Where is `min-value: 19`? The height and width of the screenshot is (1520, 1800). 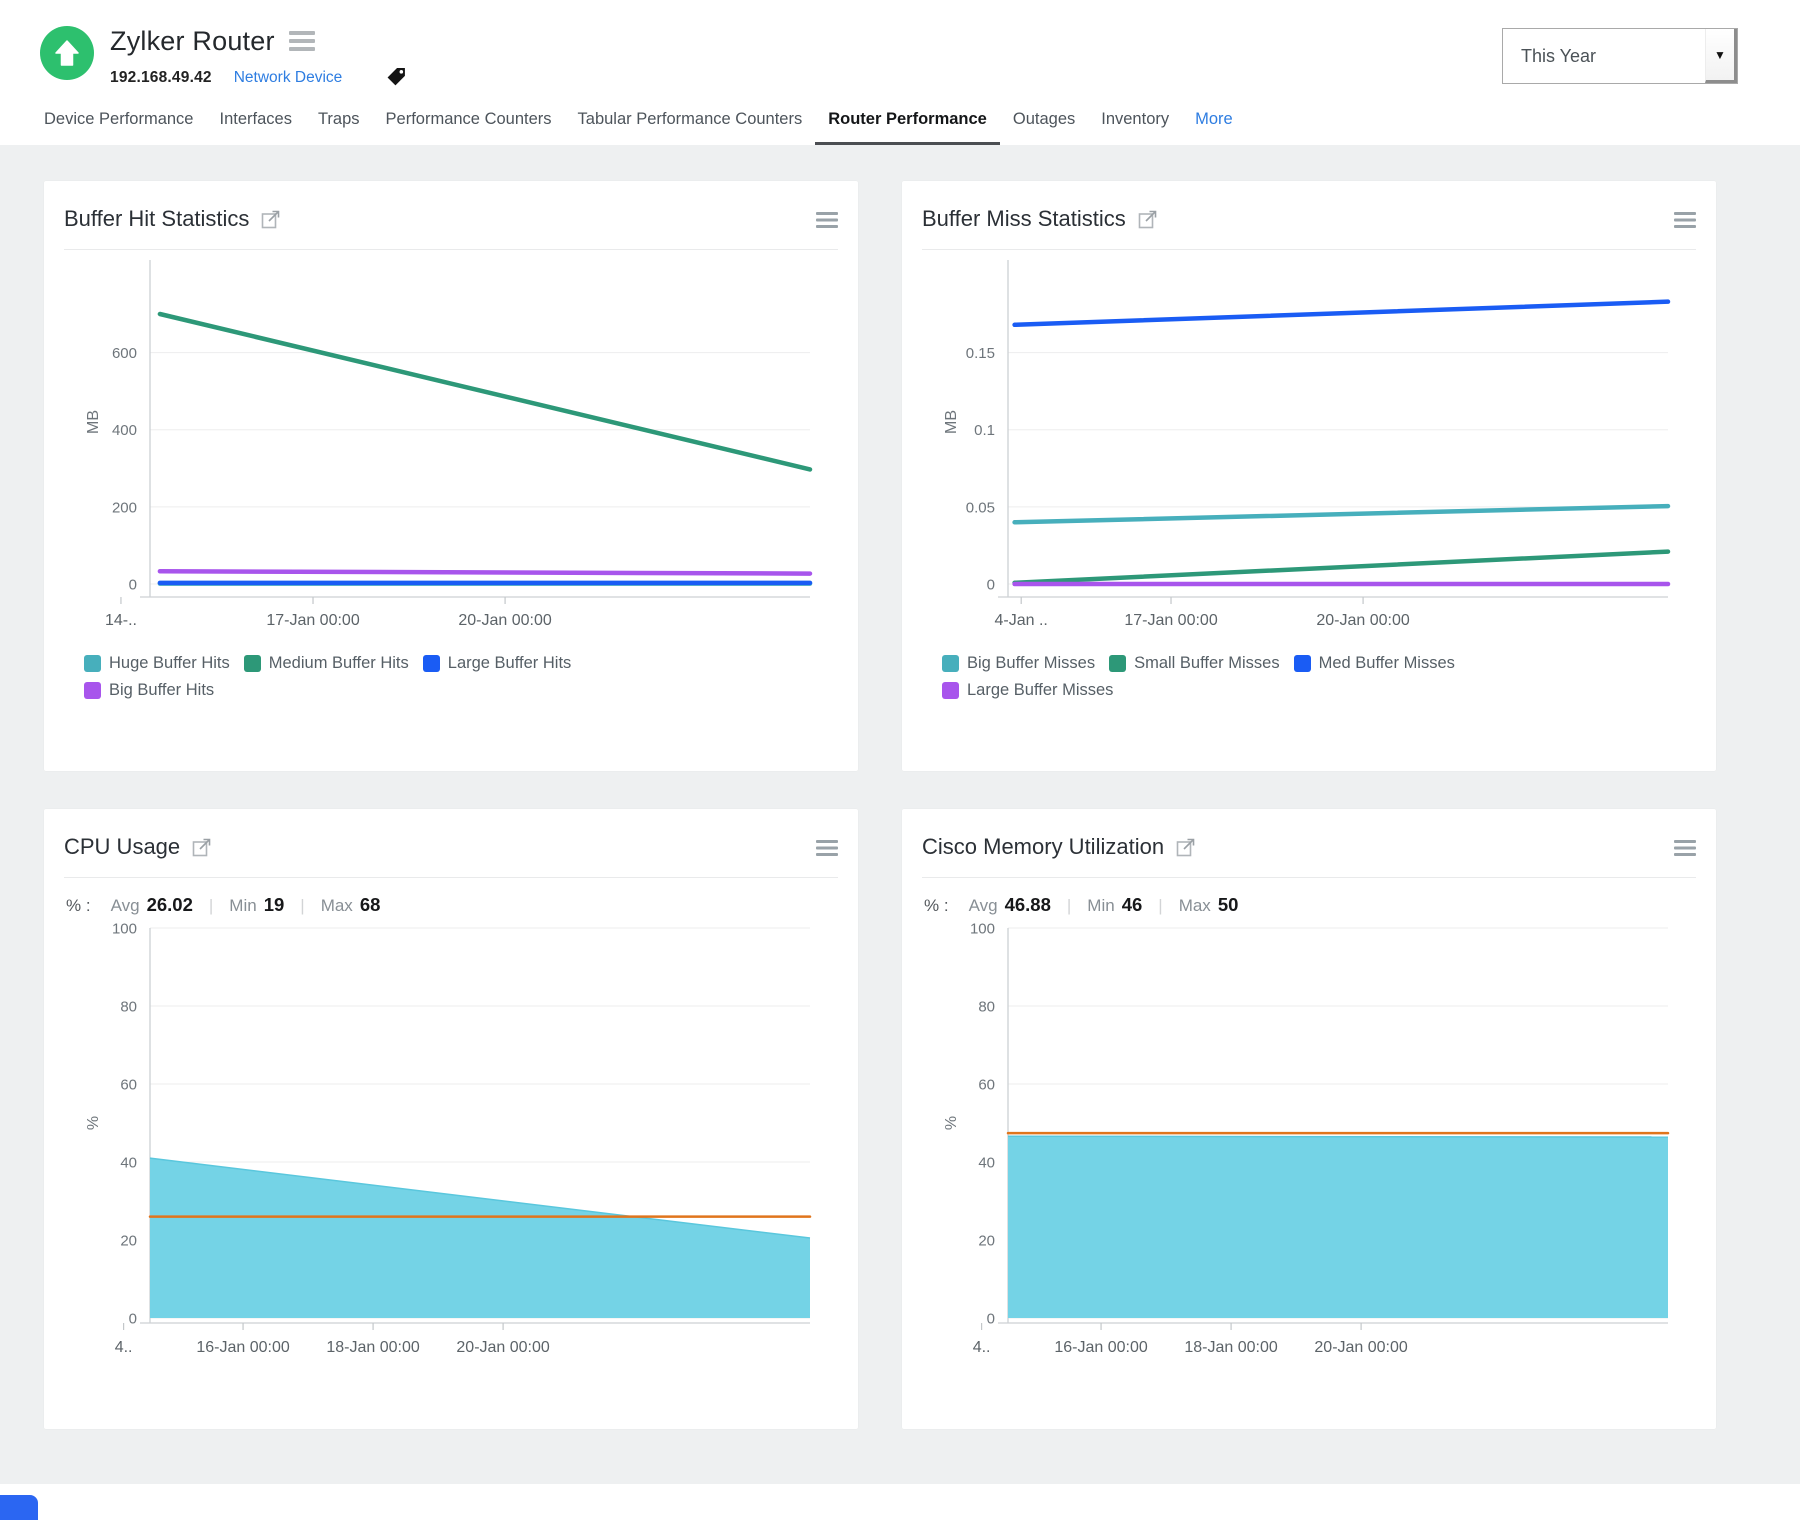
min-value: 19 is located at coordinates (274, 904).